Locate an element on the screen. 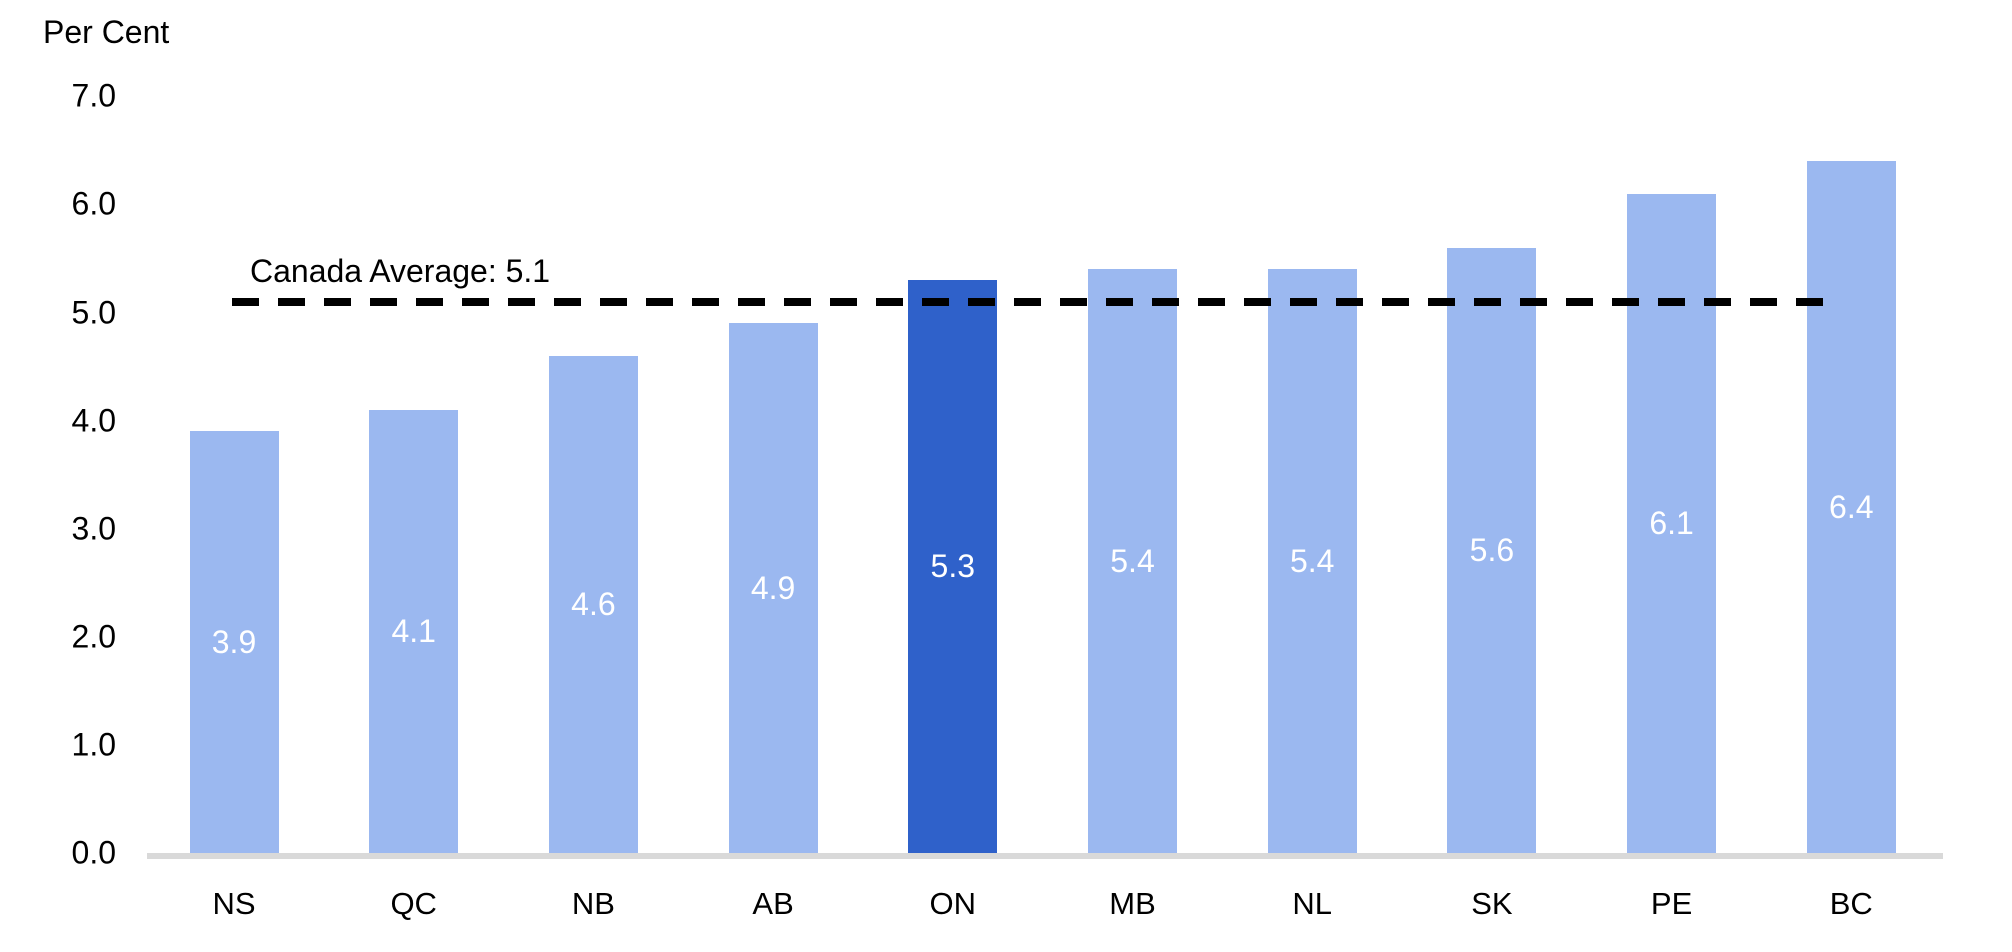  bar-SK: 5.6 is located at coordinates (1492, 550).